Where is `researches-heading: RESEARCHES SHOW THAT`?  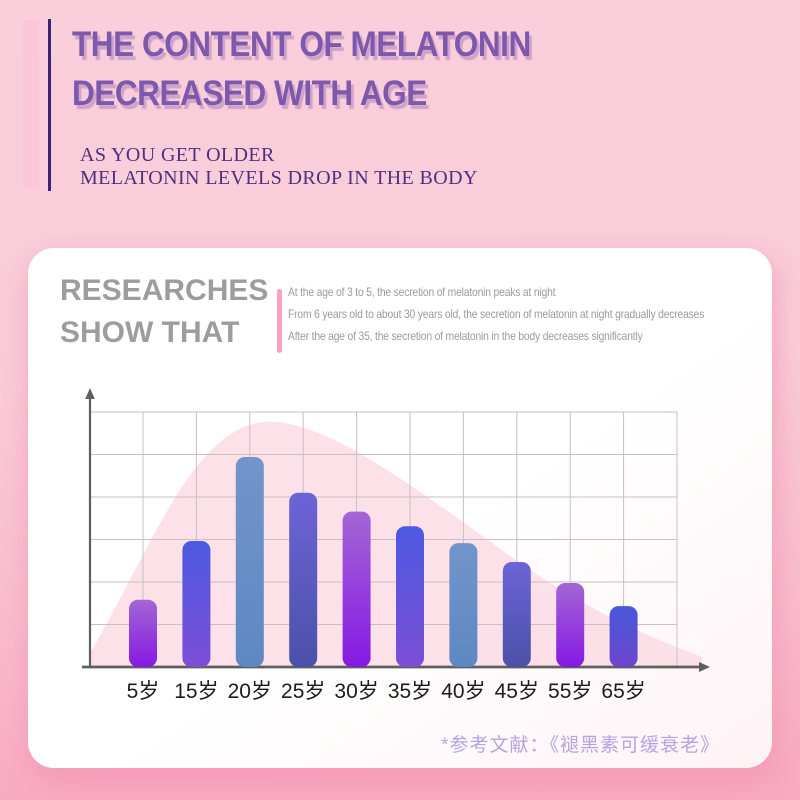
researches-heading: RESEARCHES SHOW THAT is located at coordinates (164, 312).